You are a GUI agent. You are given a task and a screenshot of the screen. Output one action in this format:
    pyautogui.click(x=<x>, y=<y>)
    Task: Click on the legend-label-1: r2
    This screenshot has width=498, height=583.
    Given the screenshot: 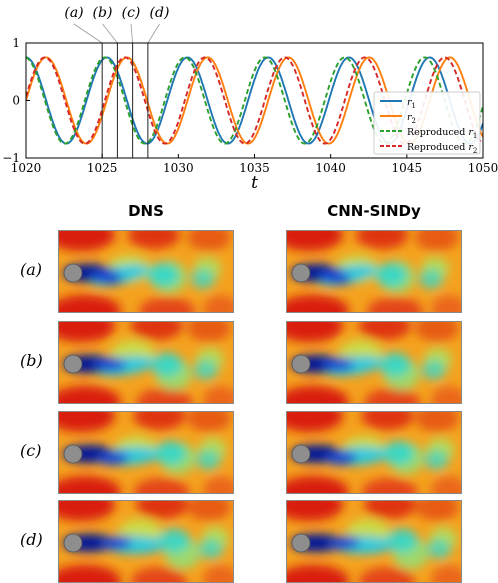 What is the action you would take?
    pyautogui.click(x=411, y=118)
    